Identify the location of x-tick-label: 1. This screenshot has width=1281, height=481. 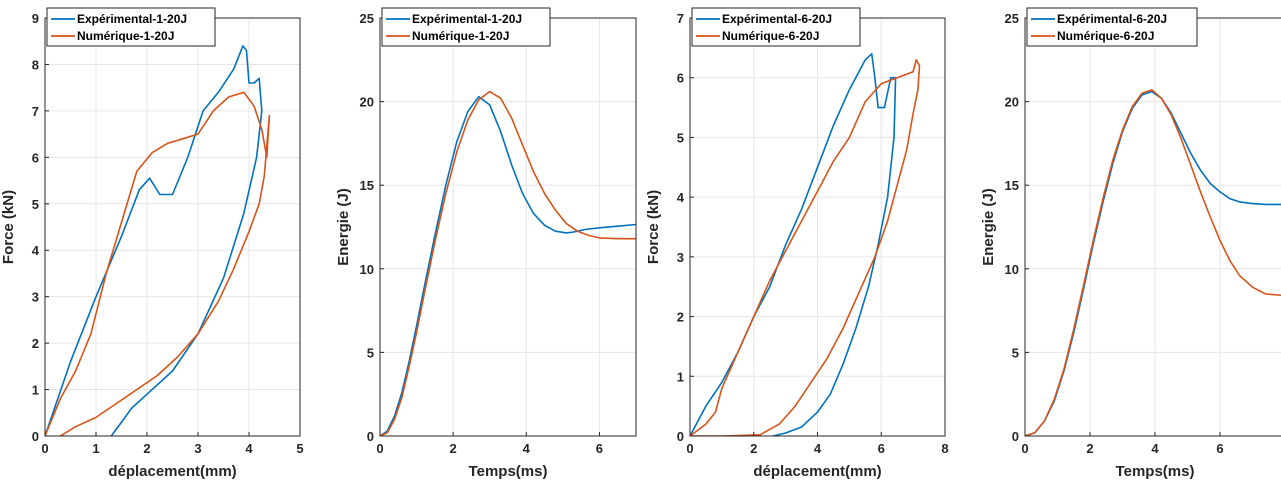
(95, 448).